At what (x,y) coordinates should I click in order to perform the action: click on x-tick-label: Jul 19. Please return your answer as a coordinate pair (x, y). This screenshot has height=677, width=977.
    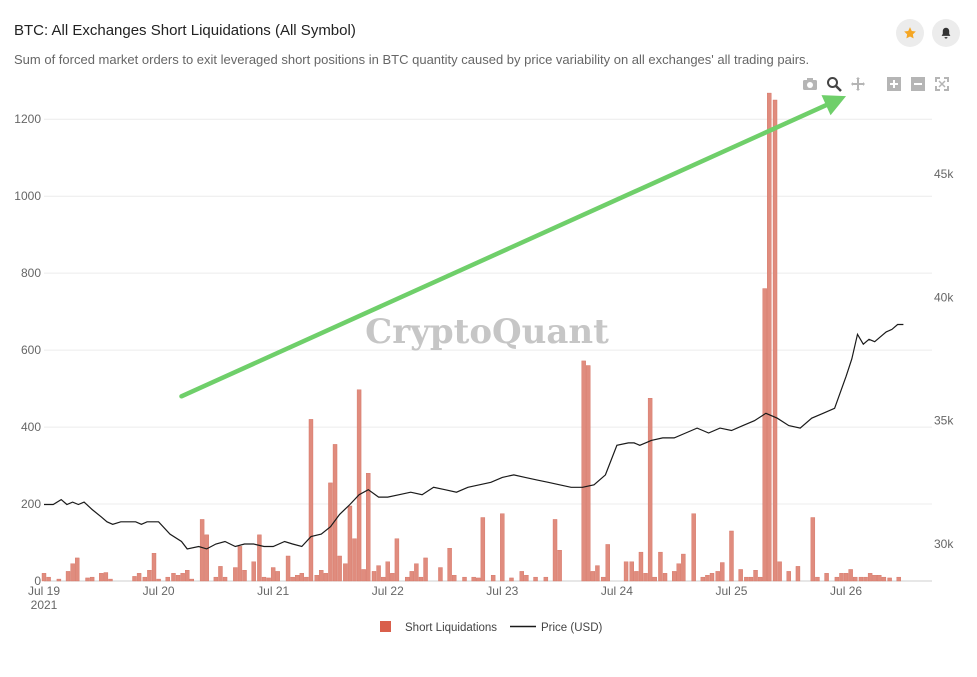
    Looking at the image, I should click on (44, 591).